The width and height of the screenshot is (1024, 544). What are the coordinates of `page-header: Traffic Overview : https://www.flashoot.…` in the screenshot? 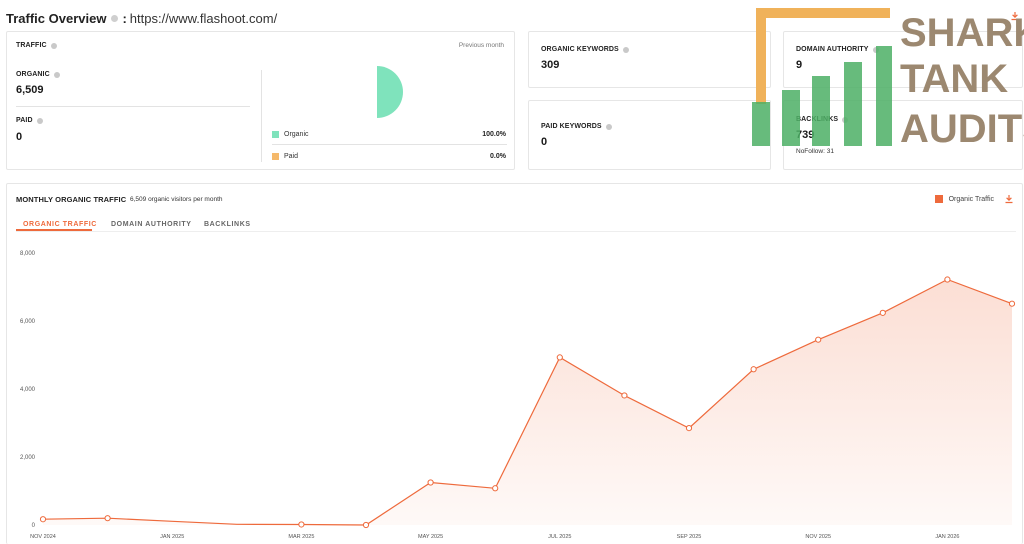 It's located at (141, 18).